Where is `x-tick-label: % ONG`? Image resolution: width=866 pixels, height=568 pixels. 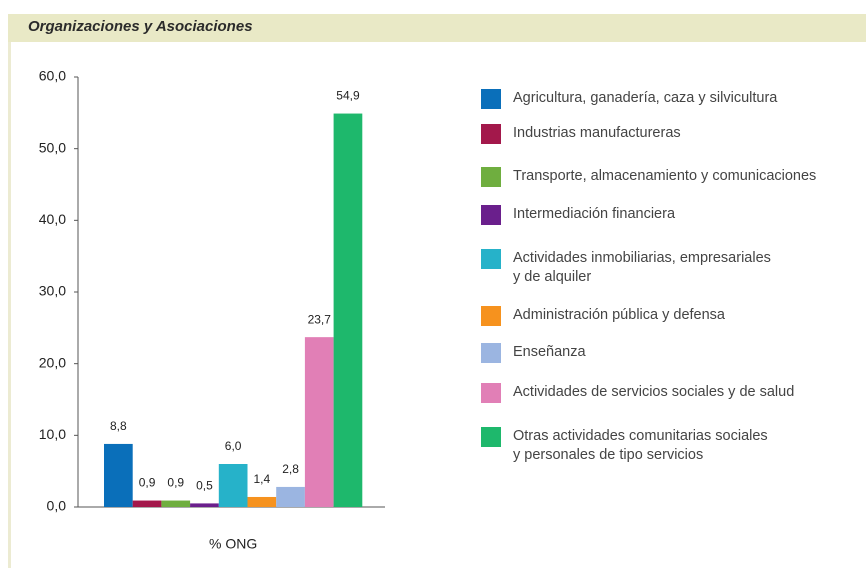 x-tick-label: % ONG is located at coordinates (233, 544).